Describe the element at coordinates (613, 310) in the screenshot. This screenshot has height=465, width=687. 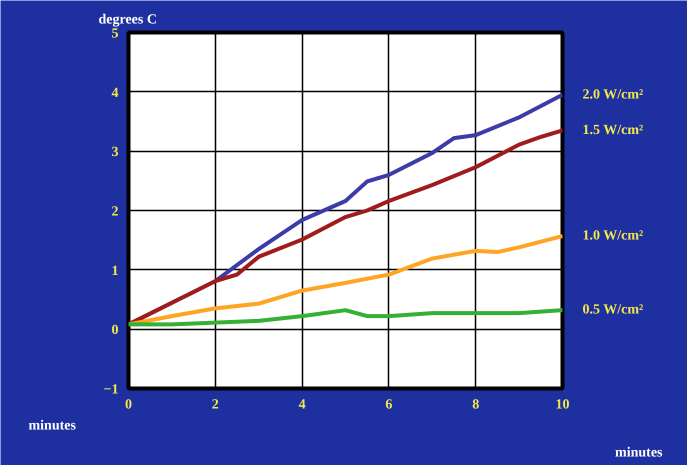
I see `series-label: 0.5 W/cm²` at that location.